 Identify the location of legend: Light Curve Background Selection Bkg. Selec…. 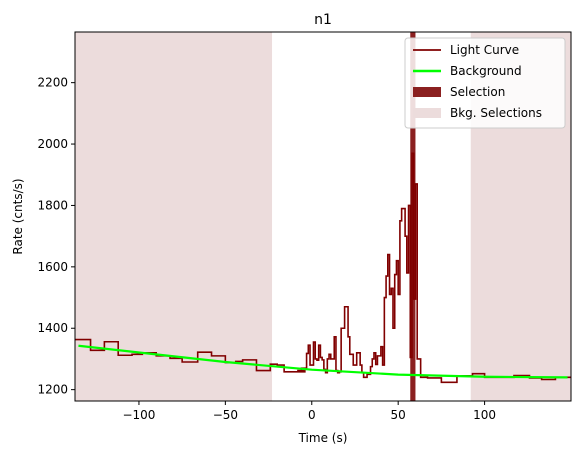
(485, 83).